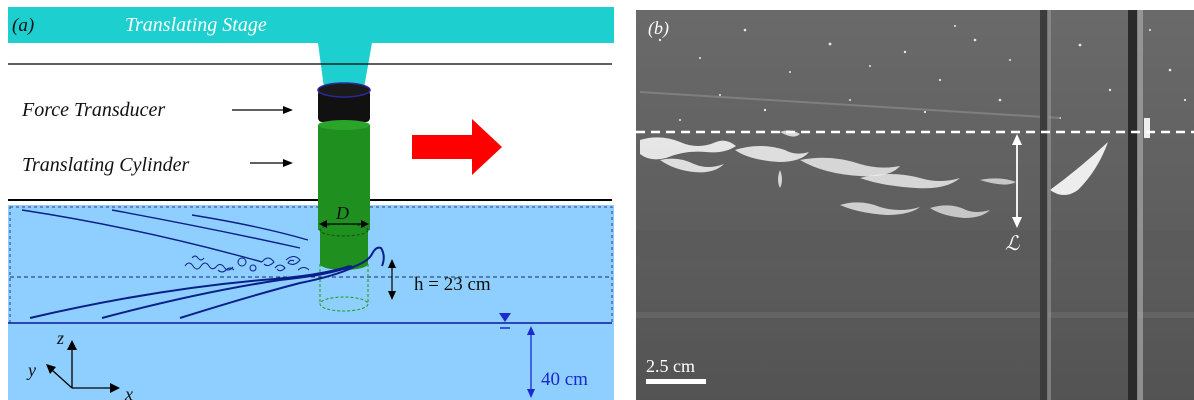  Describe the element at coordinates (165, 236) in the screenshot. I see `upper-streamlines` at that location.